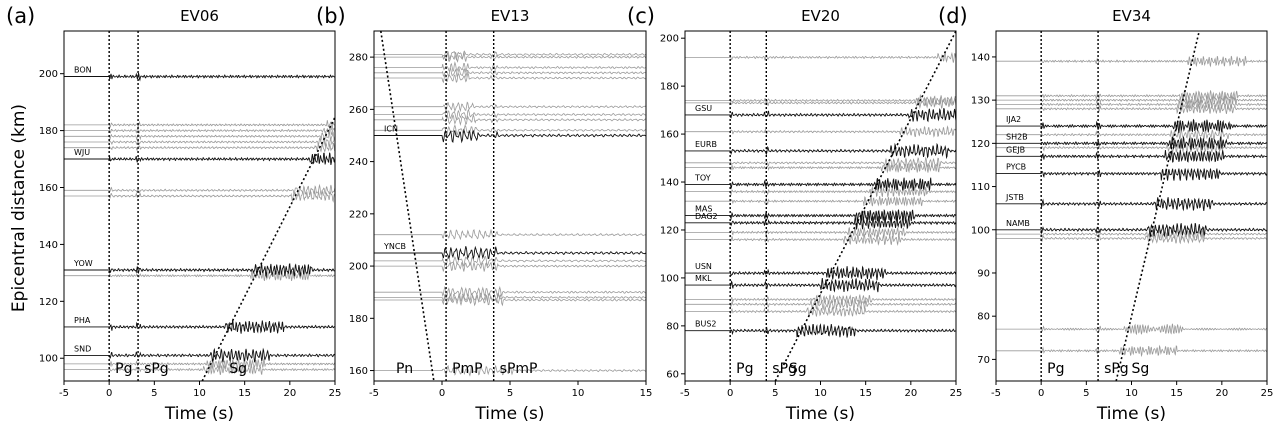 This screenshot has height=439, width=1280. What do you see at coordinates (1131, 156) in the screenshot?
I see `station-trace-gejb` at bounding box center [1131, 156].